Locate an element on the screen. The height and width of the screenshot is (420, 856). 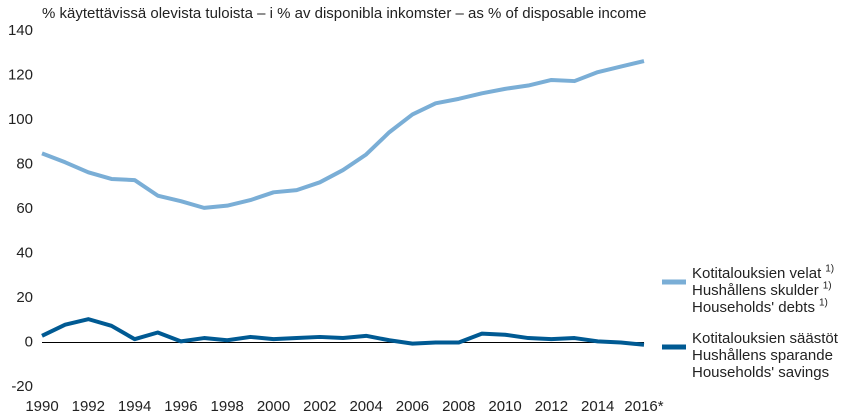
x-tick-label: 2008 is located at coordinates (458, 406).